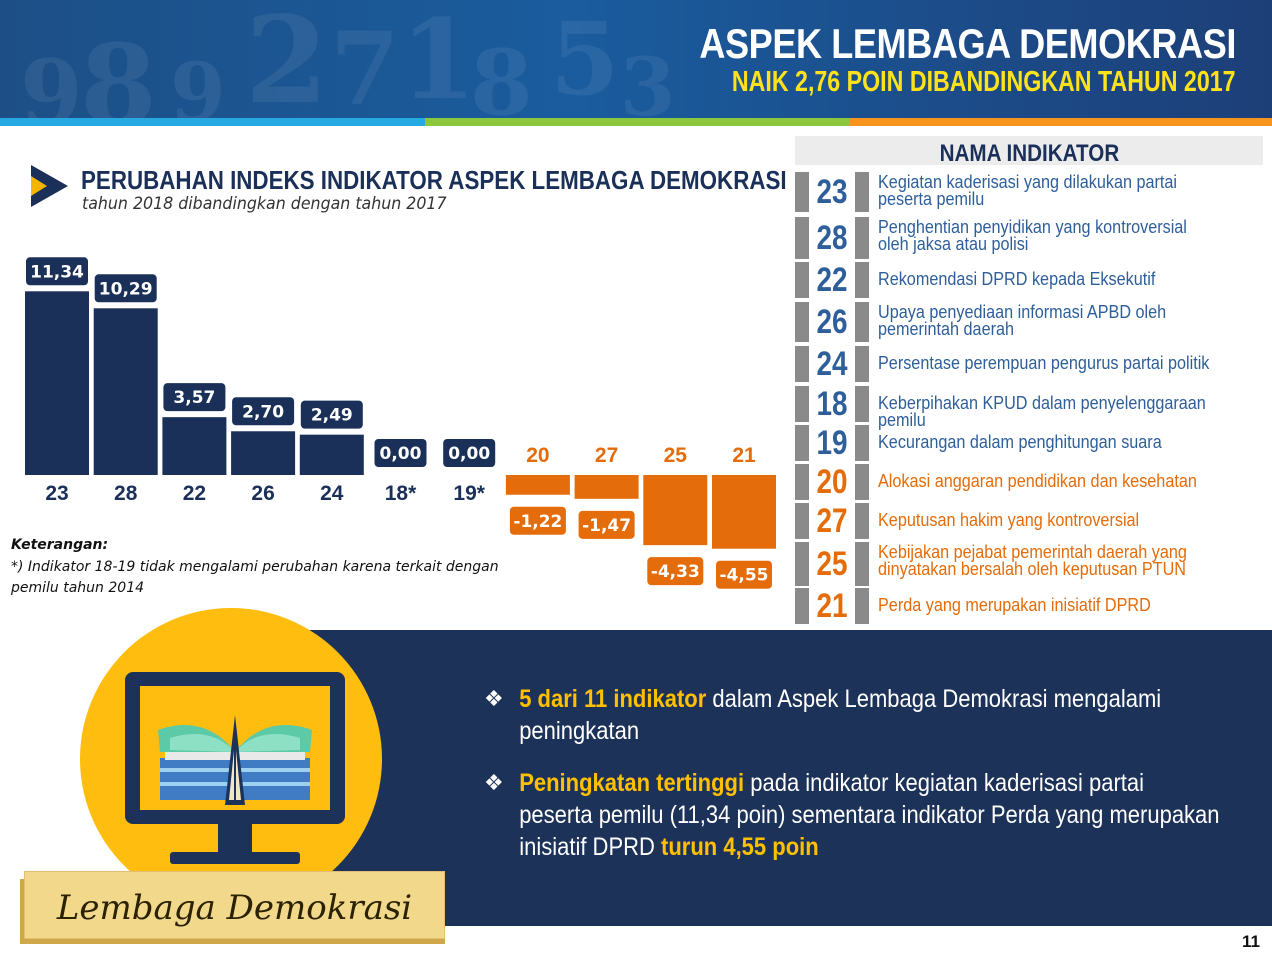  I want to click on value-label: 2,70, so click(263, 412).